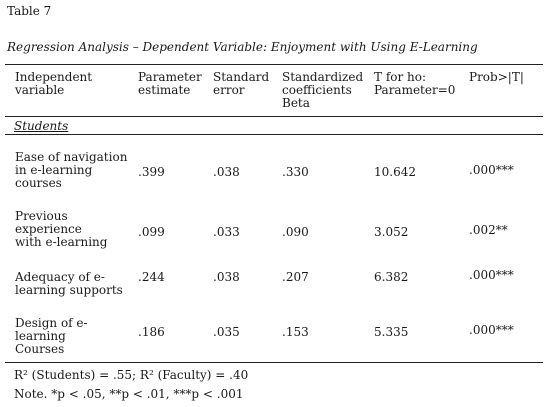  Describe the element at coordinates (129, 394) in the screenshot. I see `significance-note: Note. *p < .05, **p < .01, ***p < .001` at that location.